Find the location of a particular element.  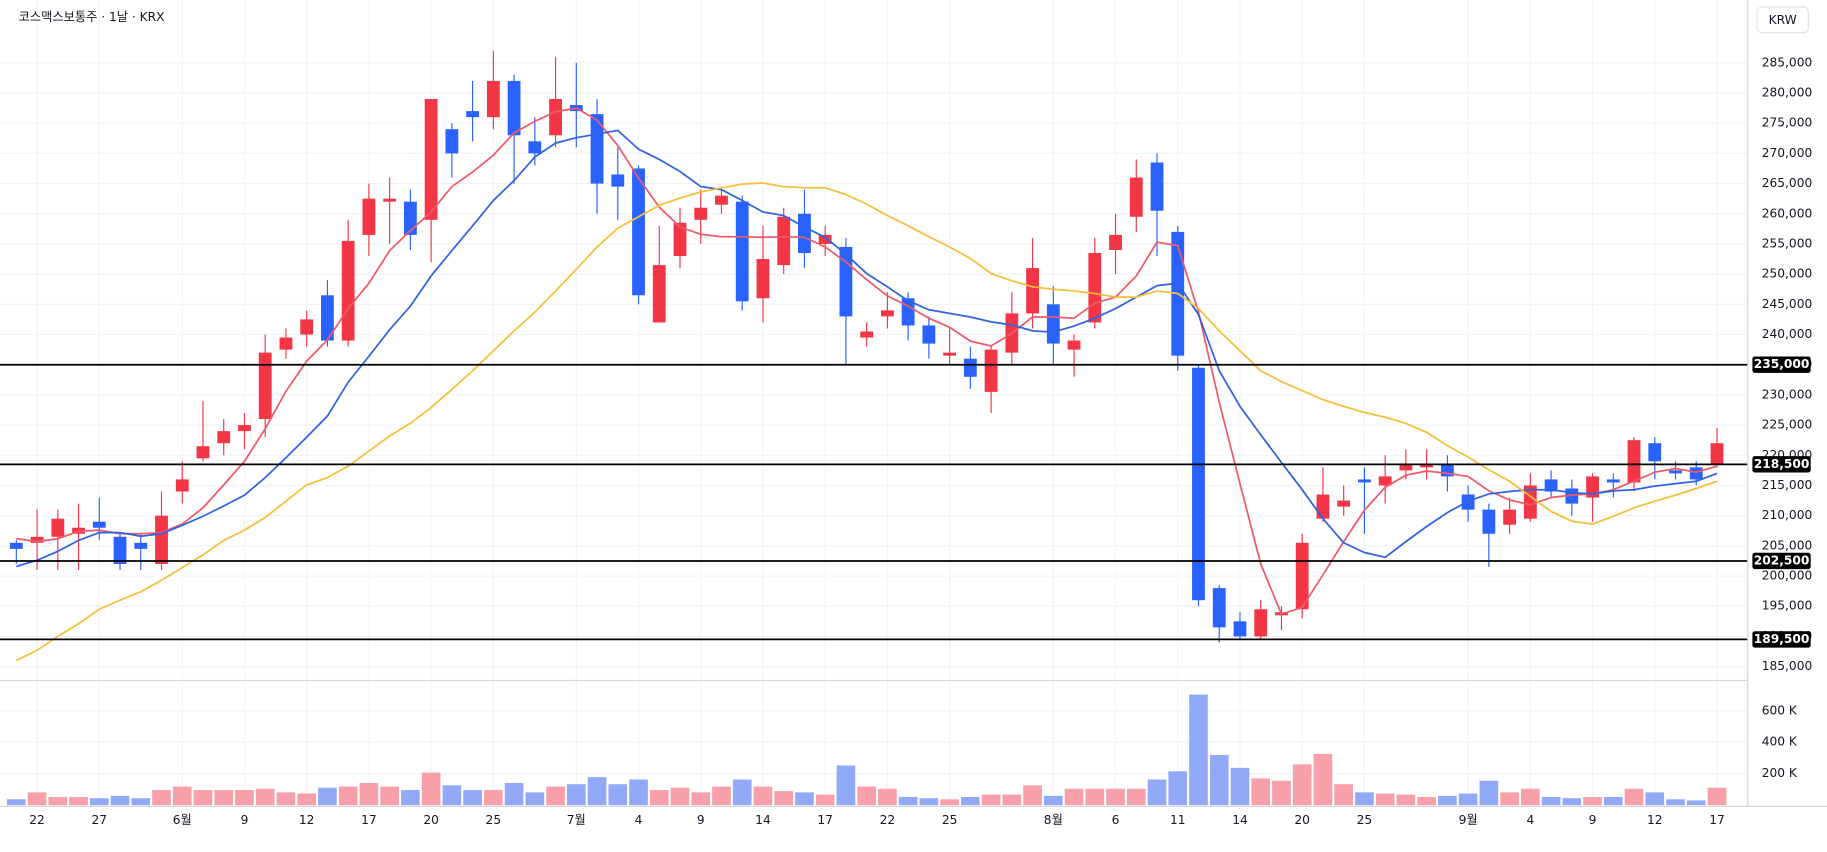

chart-title: 코스맥스보통주 · 1날 · KRX is located at coordinates (92, 17).